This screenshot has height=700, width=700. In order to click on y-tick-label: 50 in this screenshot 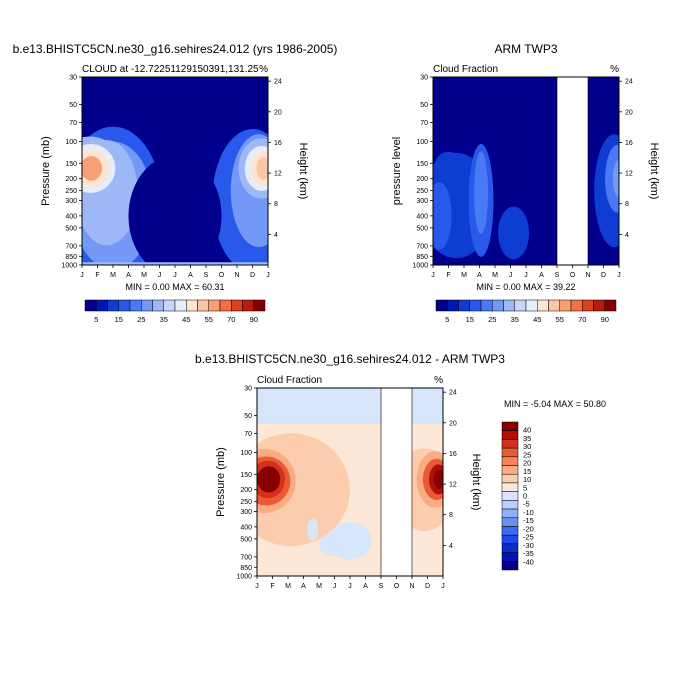, I will do `click(248, 416)`.